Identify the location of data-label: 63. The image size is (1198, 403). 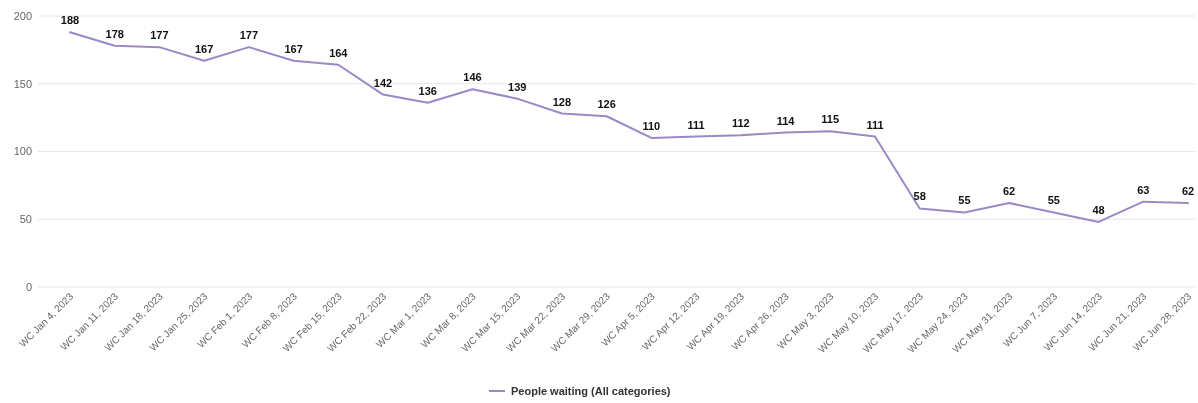
(1143, 189).